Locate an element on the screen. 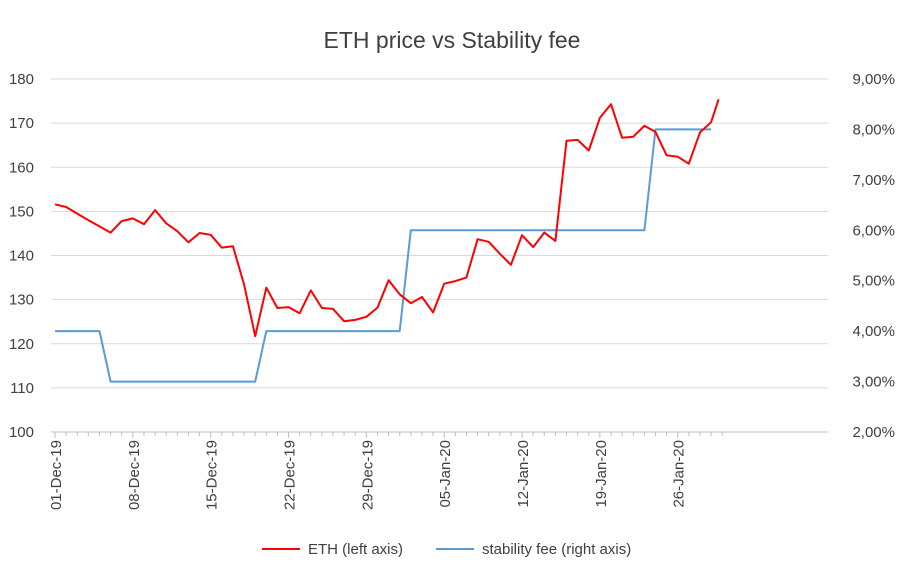 The width and height of the screenshot is (910, 569). right-tick-label: 7,00% is located at coordinates (873, 180).